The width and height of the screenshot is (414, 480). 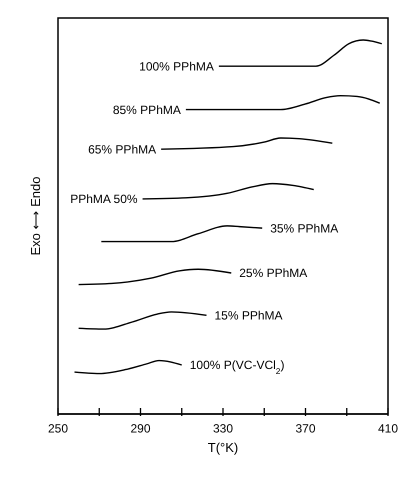 What do you see at coordinates (176, 66) in the screenshot?
I see `series-label: 100% PPhMA` at bounding box center [176, 66].